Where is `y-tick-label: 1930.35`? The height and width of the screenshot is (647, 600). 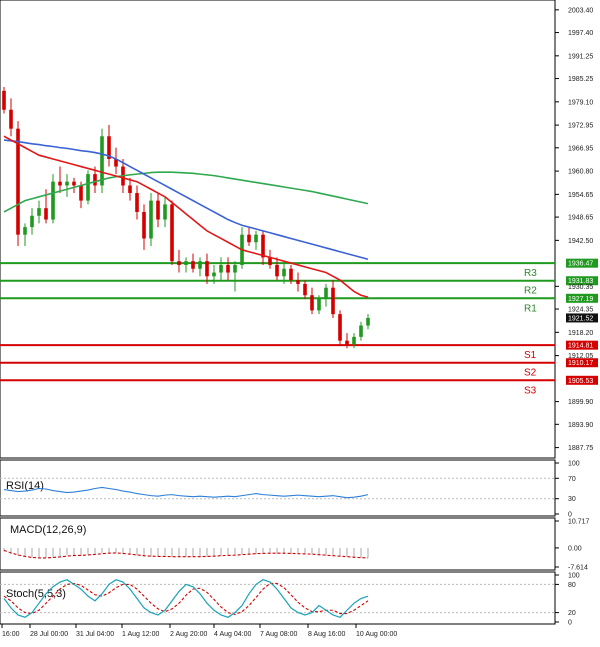 y-tick-label: 1930.35 is located at coordinates (580, 287).